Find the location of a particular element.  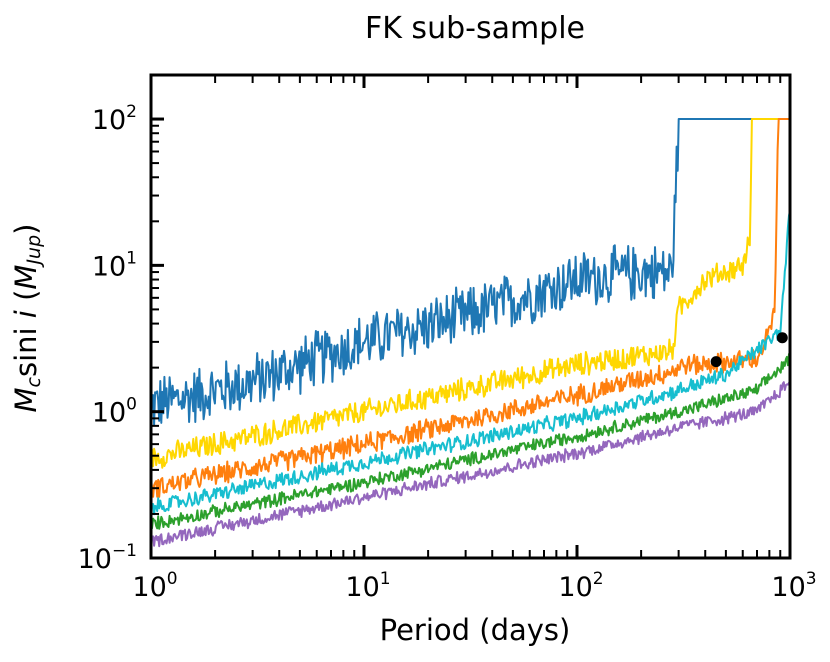

chart-title: FK sub-sample is located at coordinates (475, 28).